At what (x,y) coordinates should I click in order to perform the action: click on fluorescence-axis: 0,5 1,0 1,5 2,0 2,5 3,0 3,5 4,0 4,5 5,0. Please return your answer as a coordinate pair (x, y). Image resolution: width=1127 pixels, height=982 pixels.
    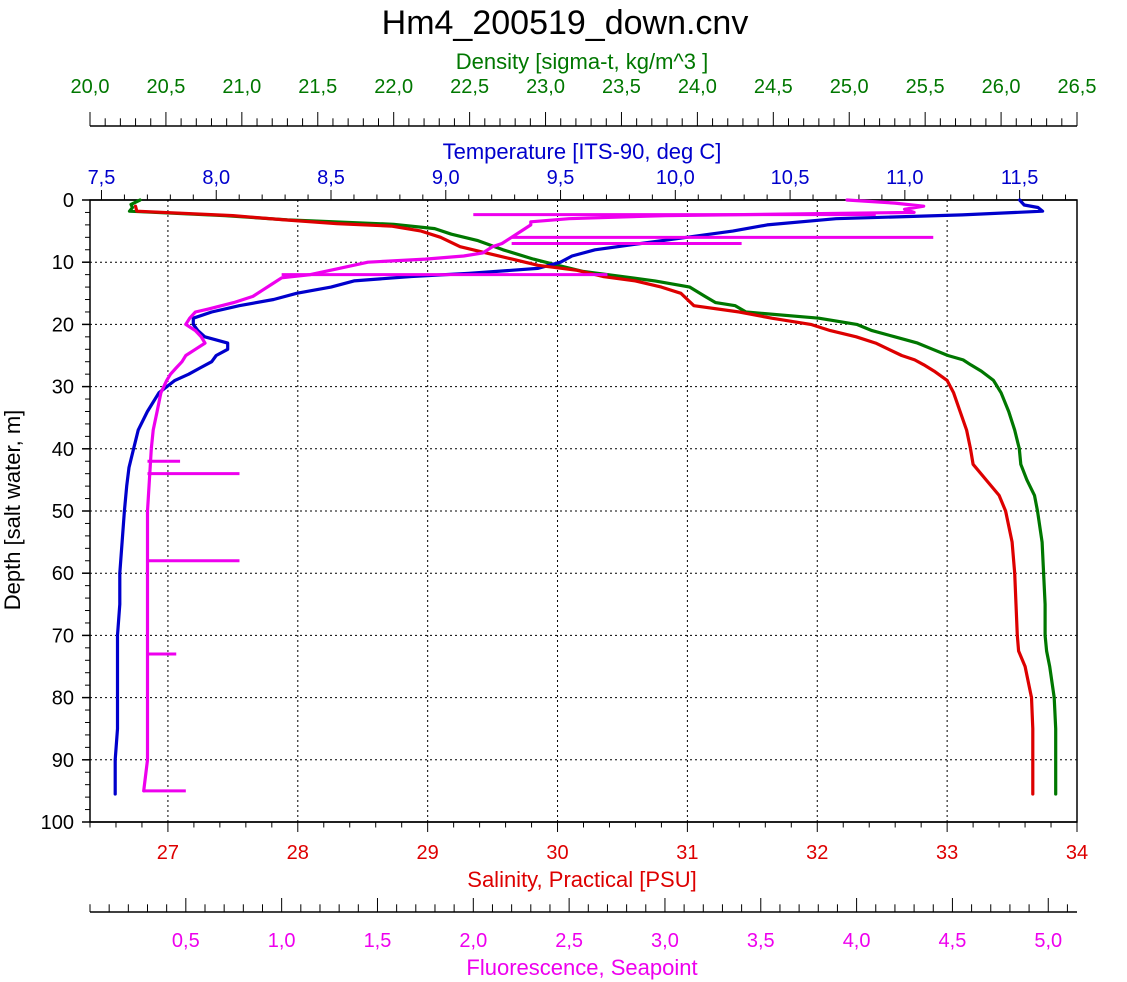
    Looking at the image, I should click on (583, 925).